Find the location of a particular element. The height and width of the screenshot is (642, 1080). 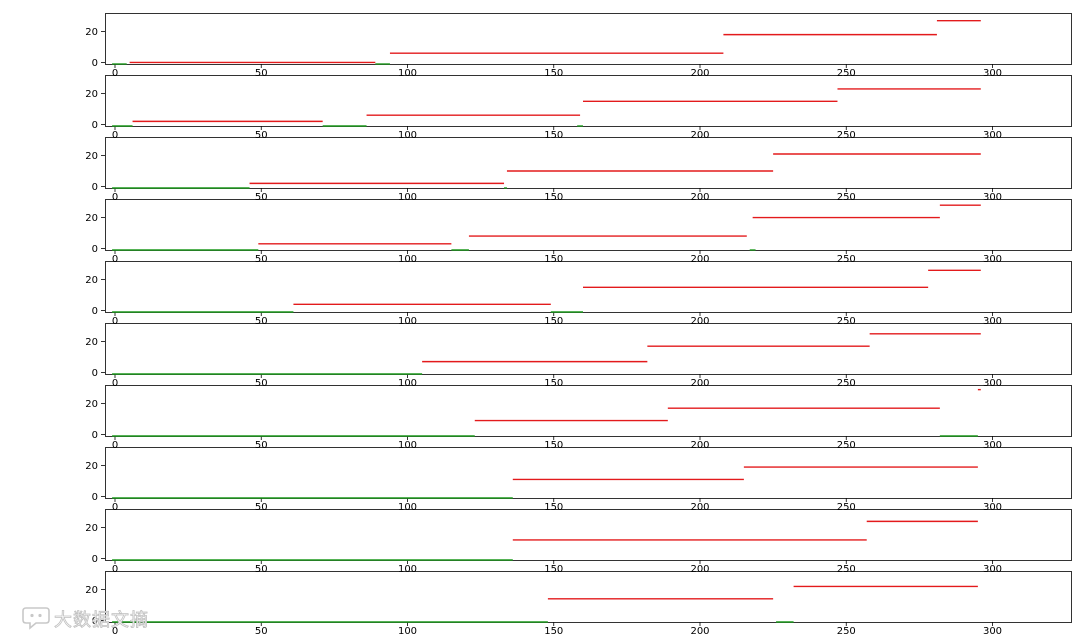

watermark-text: 大数据文摘 is located at coordinates (101, 621).